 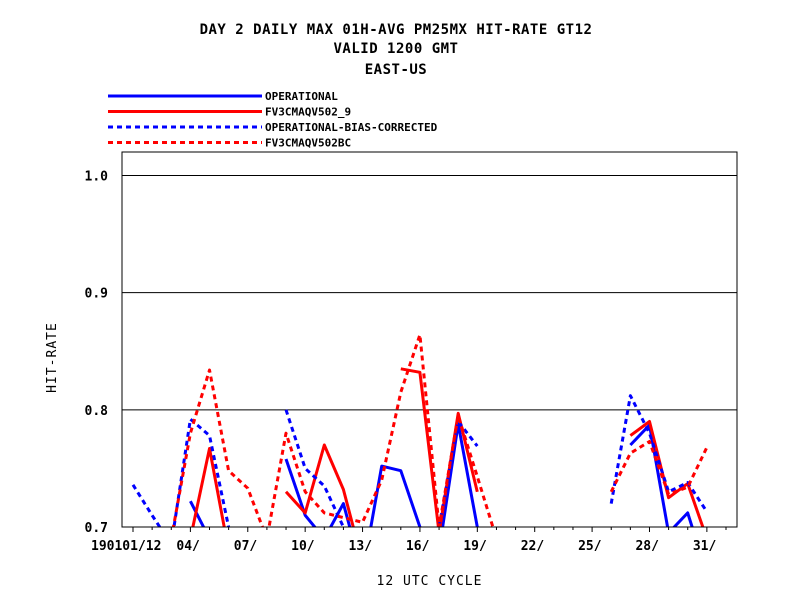 What do you see at coordinates (533, 546) in the screenshot?
I see `x-tick-label: 22/` at bounding box center [533, 546].